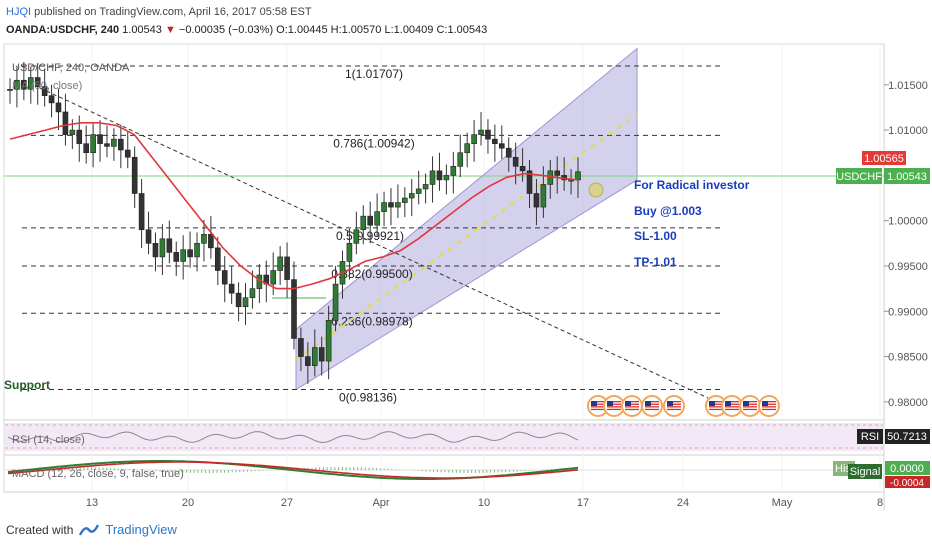 The image size is (932, 550). Describe the element at coordinates (142, 30) in the screenshot. I see `last-price: 1.00543` at that location.